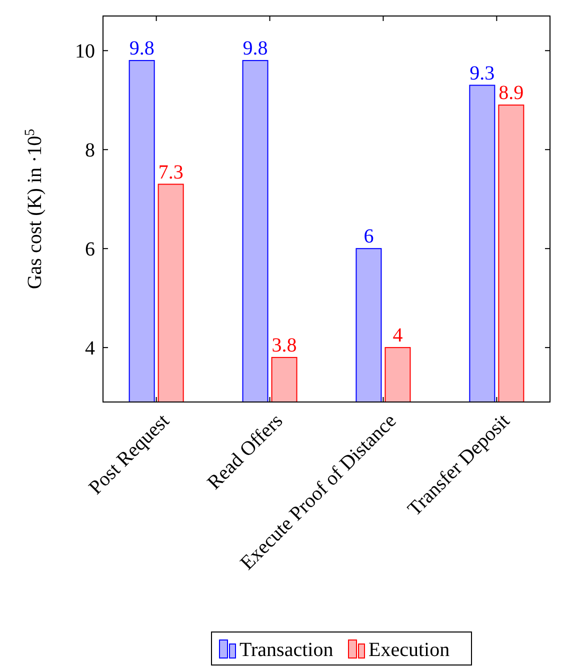 The image size is (565, 668). Describe the element at coordinates (369, 237) in the screenshot. I see `data-label: 6` at that location.